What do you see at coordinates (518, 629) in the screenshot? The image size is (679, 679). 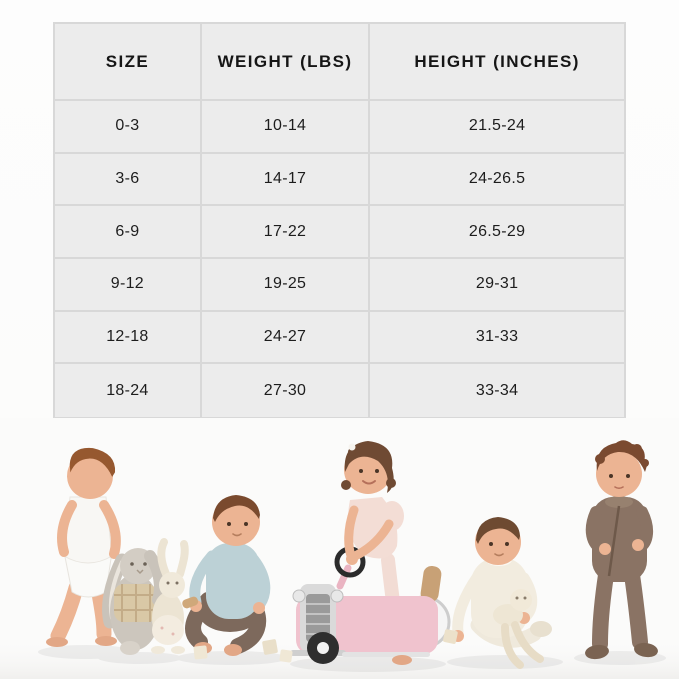 I see `plush-lamb` at bounding box center [518, 629].